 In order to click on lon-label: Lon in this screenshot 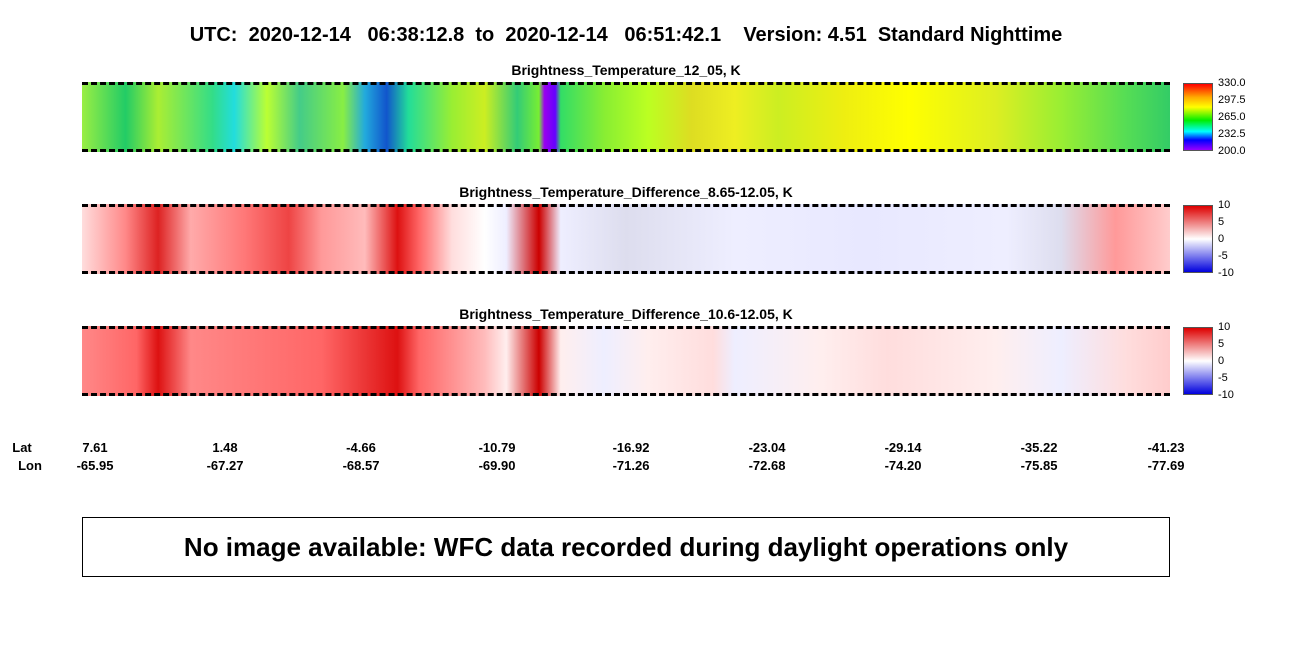, I will do `click(30, 465)`.